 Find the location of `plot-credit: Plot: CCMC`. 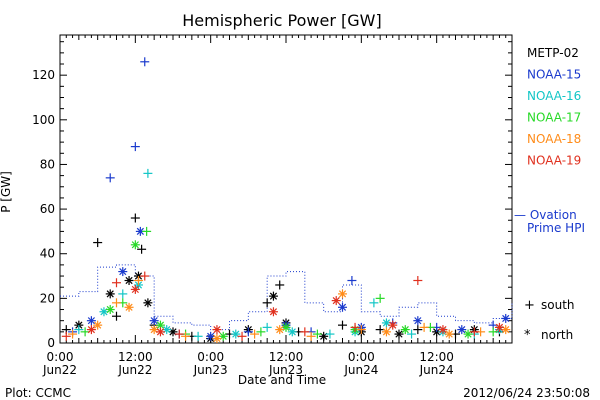

plot-credit: Plot: CCMC is located at coordinates (38, 393).